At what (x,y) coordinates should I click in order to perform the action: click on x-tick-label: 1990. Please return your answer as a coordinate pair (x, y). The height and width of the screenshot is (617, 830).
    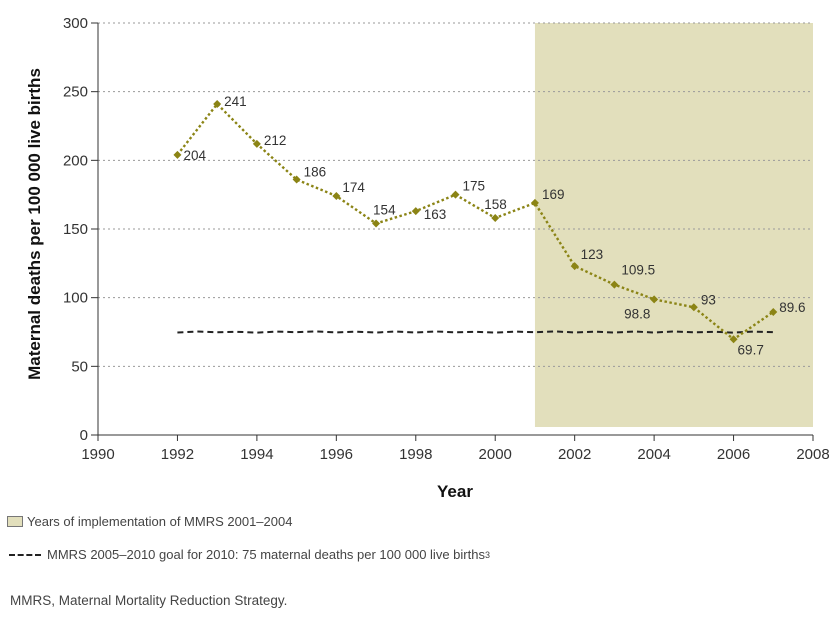
    Looking at the image, I should click on (97, 454).